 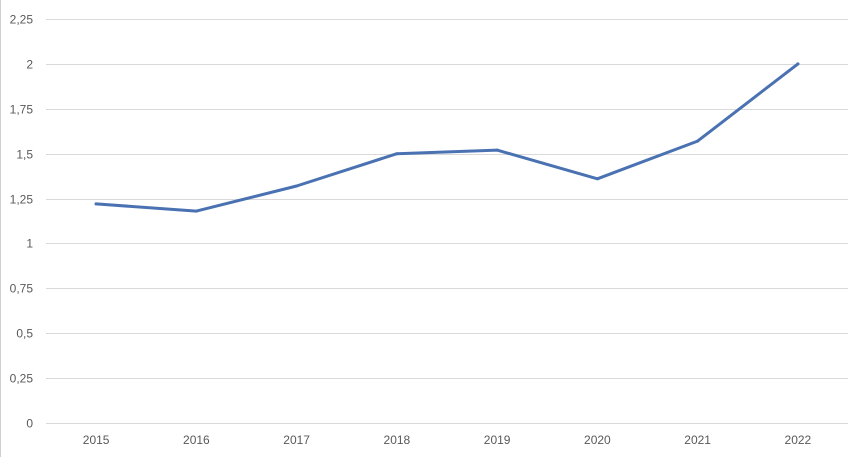 I want to click on x-axis-ticks: 2015 2016 2017 2018 2019 2020 2021 2022, so click(x=447, y=440).